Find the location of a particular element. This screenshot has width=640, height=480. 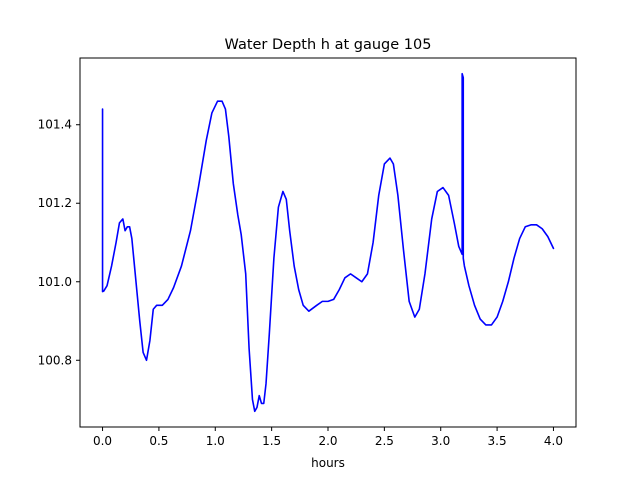

x-axis-ticks: 0.0 0.5 1.0 1.5 2.0 2.5 3.0 3.5 4.0 is located at coordinates (328, 437).